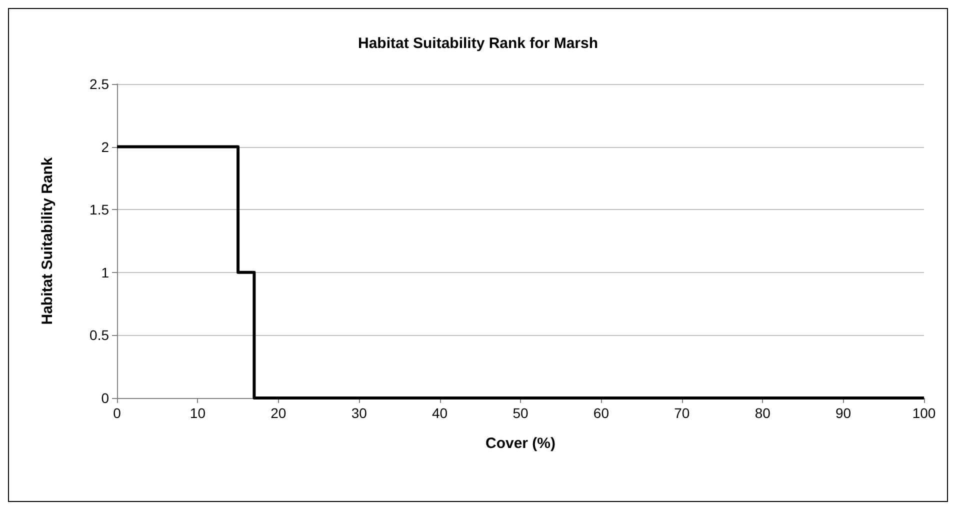 This screenshot has height=512, width=958. I want to click on x-tick-label: 30, so click(359, 413).